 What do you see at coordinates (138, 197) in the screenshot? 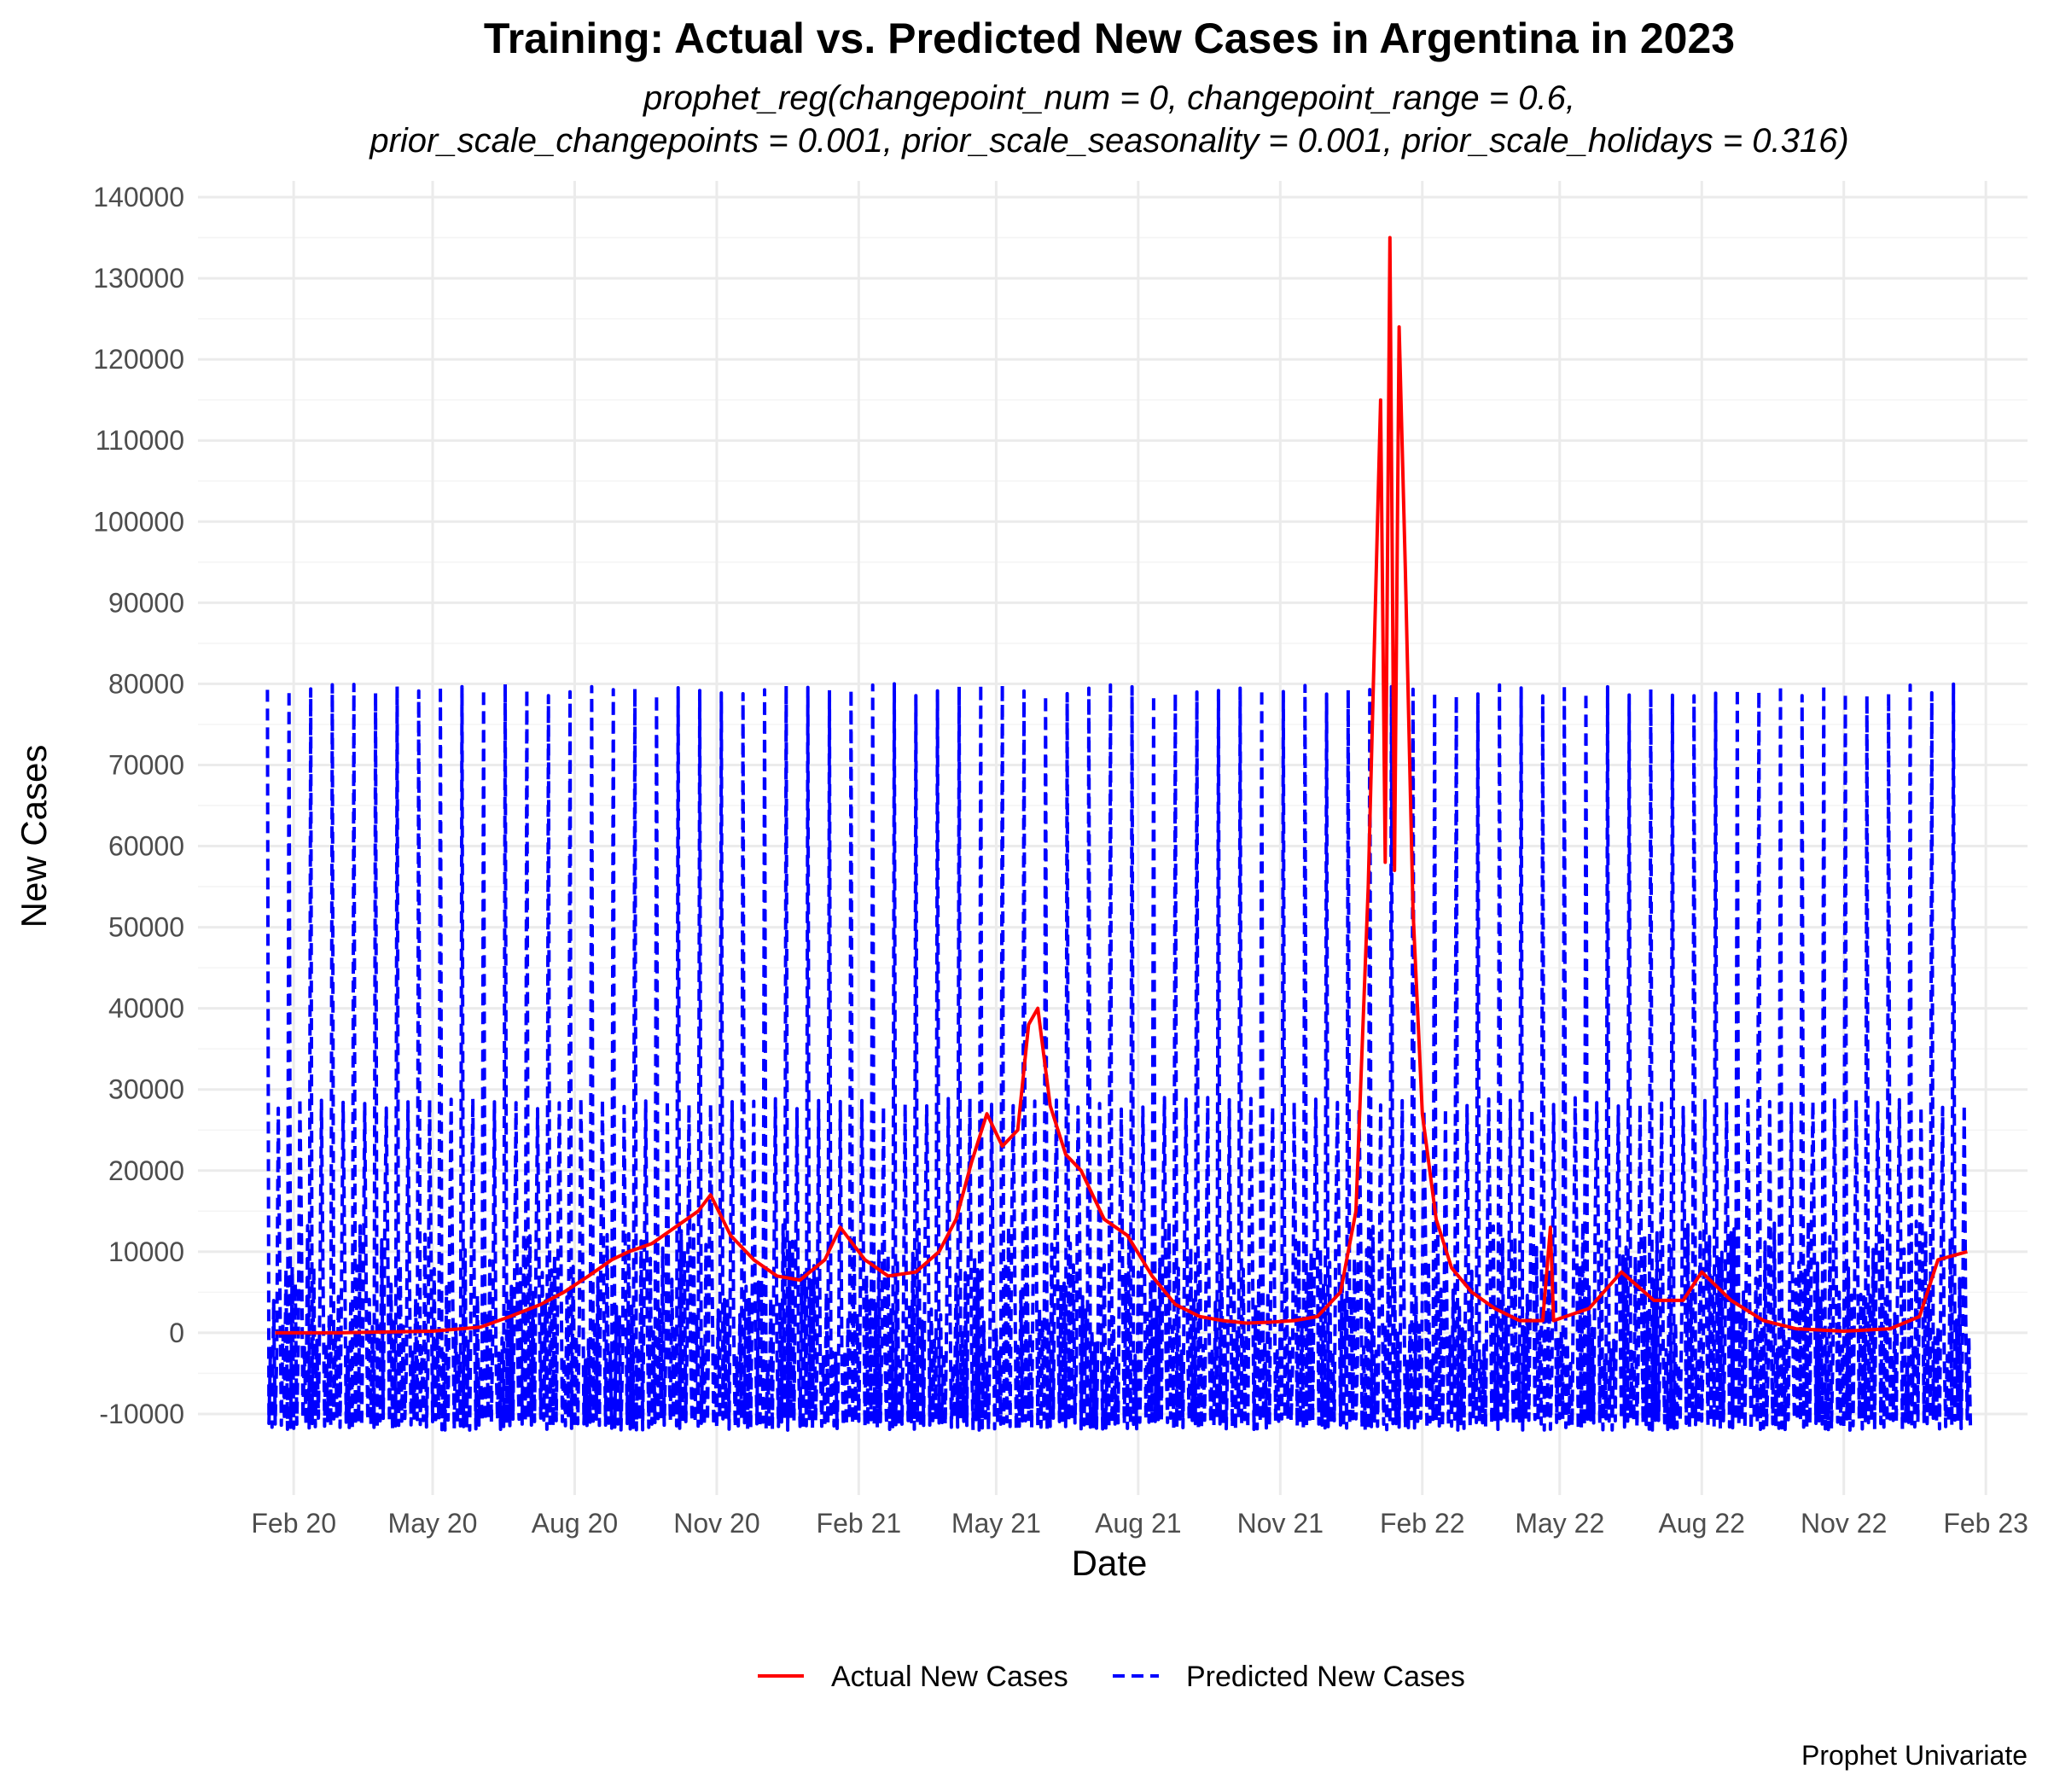
I see `y-tick-label: 140000` at bounding box center [138, 197].